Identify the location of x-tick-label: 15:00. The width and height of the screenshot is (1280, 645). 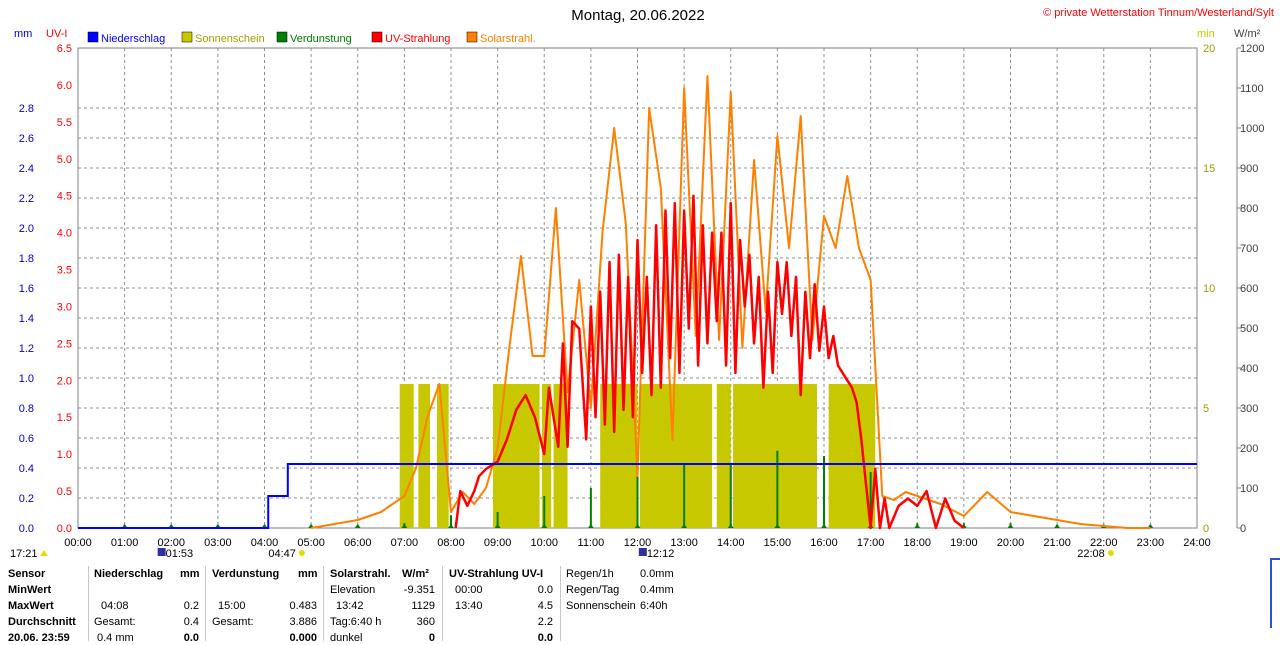
(778, 543).